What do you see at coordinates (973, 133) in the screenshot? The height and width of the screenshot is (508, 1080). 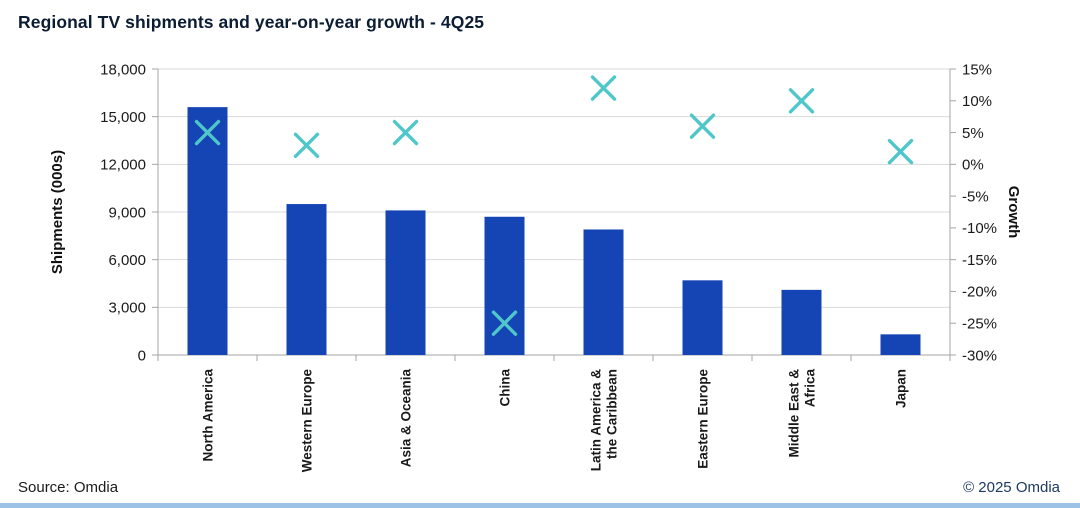 I see `right-tick-label: 5%` at bounding box center [973, 133].